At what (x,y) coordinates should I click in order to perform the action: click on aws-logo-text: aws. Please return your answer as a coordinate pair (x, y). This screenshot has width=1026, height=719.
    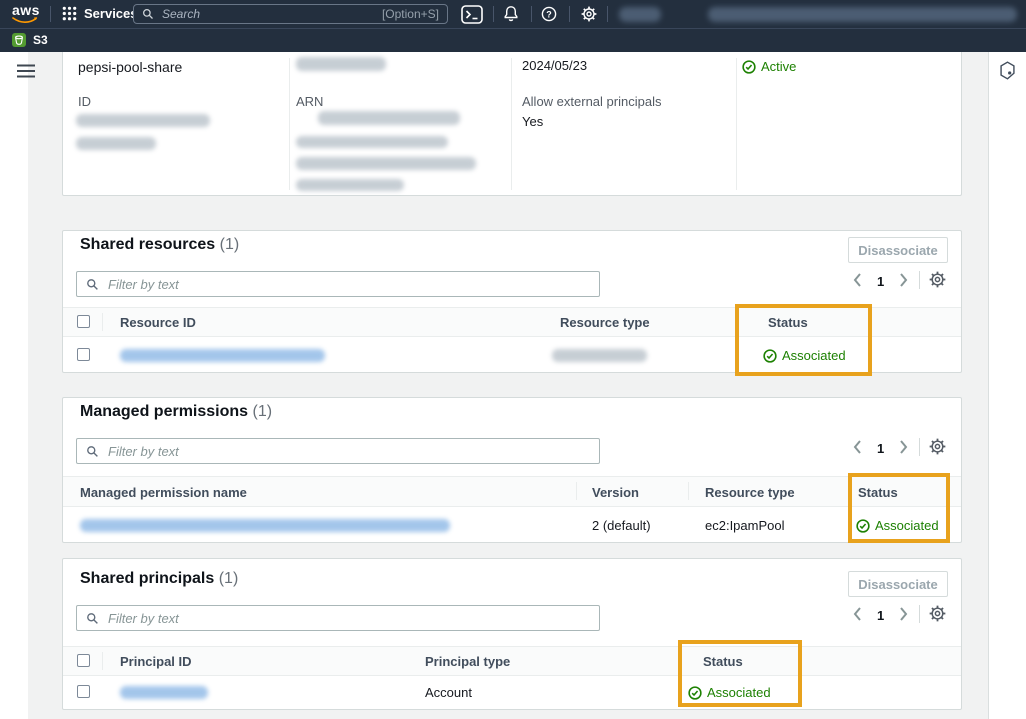
    Looking at the image, I should click on (26, 10).